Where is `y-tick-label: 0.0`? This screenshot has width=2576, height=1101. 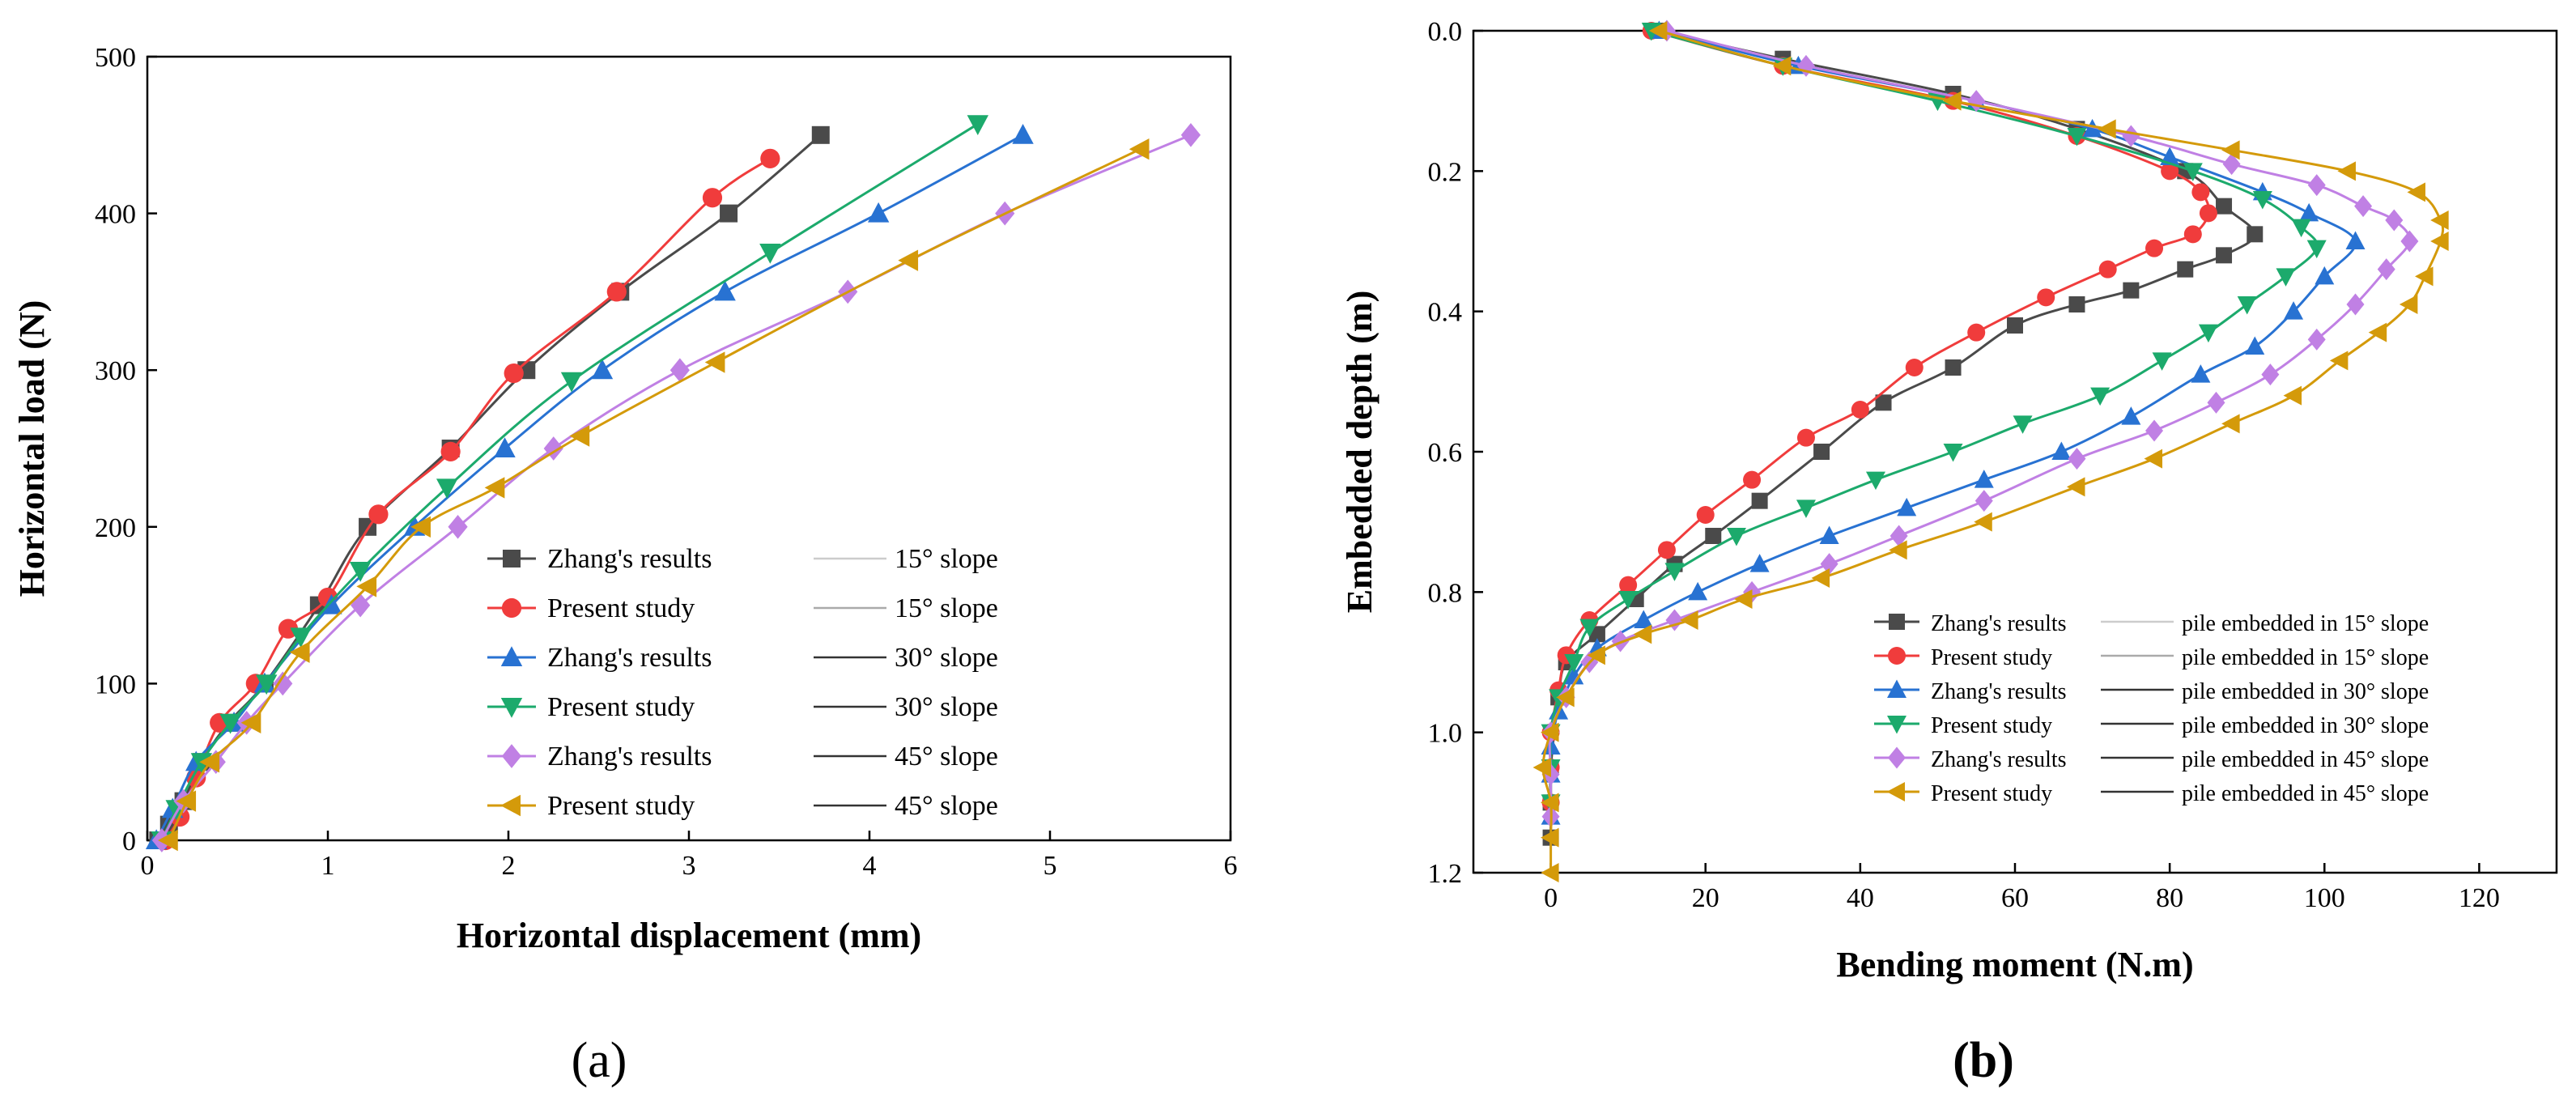 y-tick-label: 0.0 is located at coordinates (1446, 32).